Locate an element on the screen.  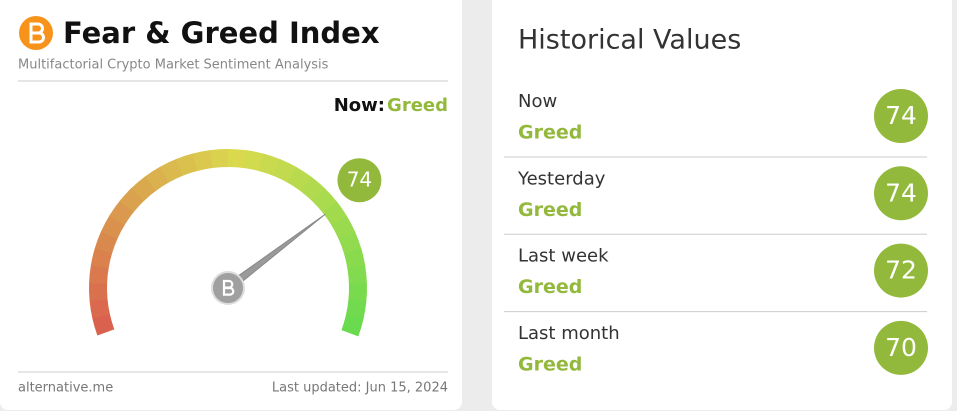
footer-updated: Last updated: Jun 15, 2024 is located at coordinates (360, 388).